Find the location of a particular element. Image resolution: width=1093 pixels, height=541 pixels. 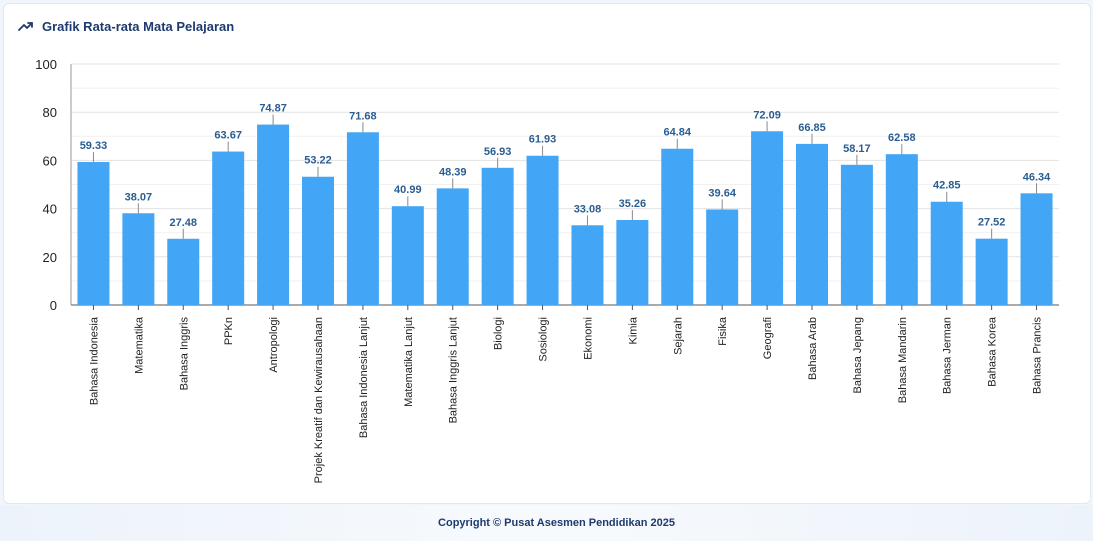

value-label: 46.34 is located at coordinates (1037, 177).